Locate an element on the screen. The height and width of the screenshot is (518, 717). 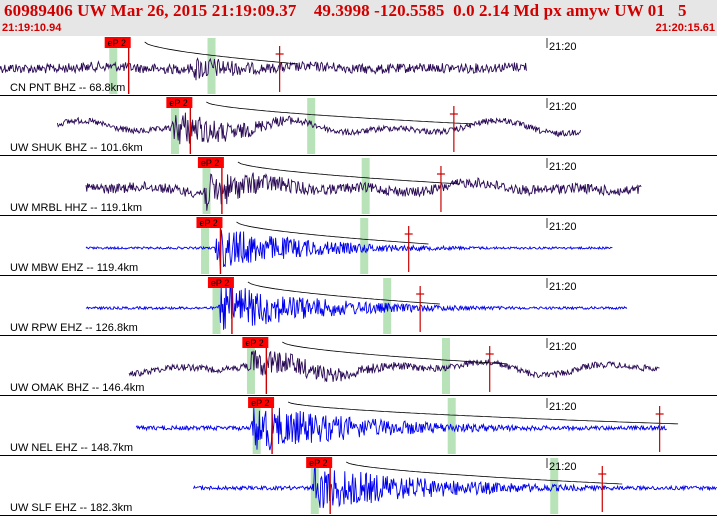
station-label: UW SHUK BHZ -- 101.6km is located at coordinates (76, 148).